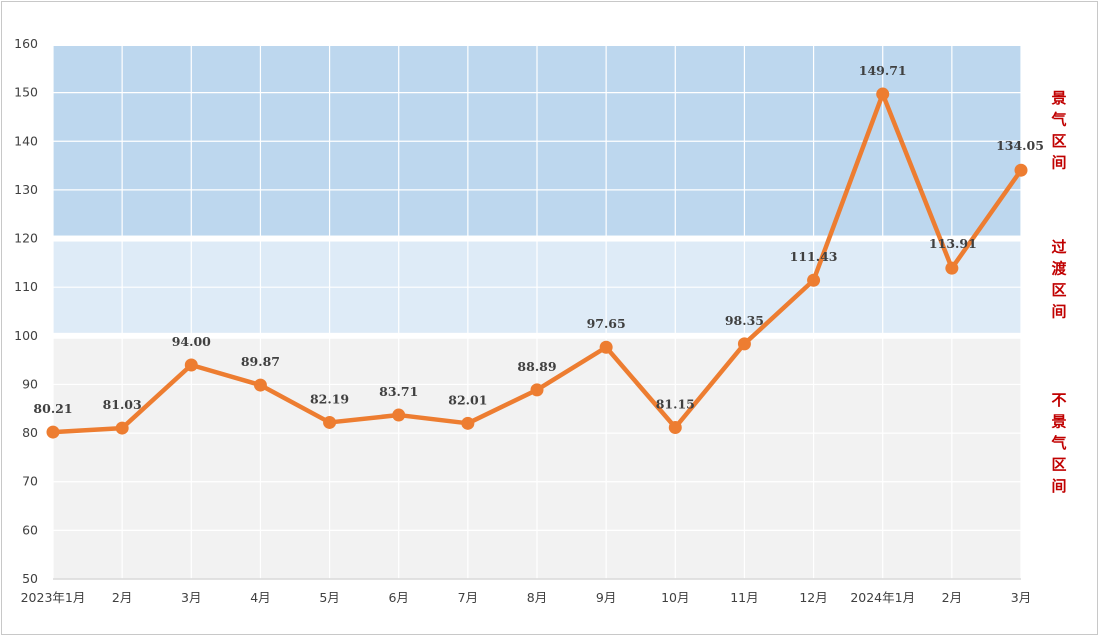  What do you see at coordinates (30, 481) in the screenshot?
I see `y-tick-label: 70` at bounding box center [30, 481].